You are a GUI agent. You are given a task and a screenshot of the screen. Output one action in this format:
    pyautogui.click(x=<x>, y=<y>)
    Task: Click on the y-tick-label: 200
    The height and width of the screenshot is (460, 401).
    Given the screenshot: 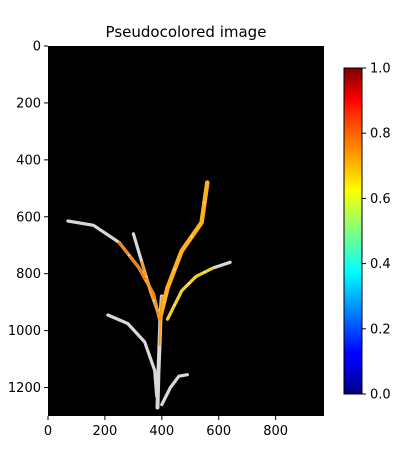 What is the action you would take?
    pyautogui.click(x=28, y=103)
    